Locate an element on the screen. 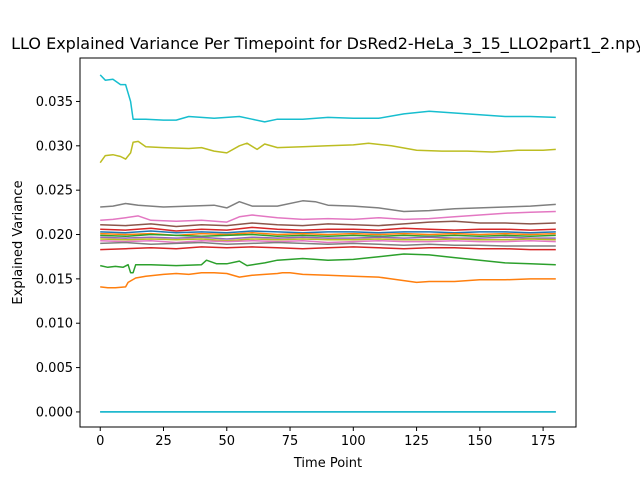  y-tick-label: 0.035 is located at coordinates (54, 102).